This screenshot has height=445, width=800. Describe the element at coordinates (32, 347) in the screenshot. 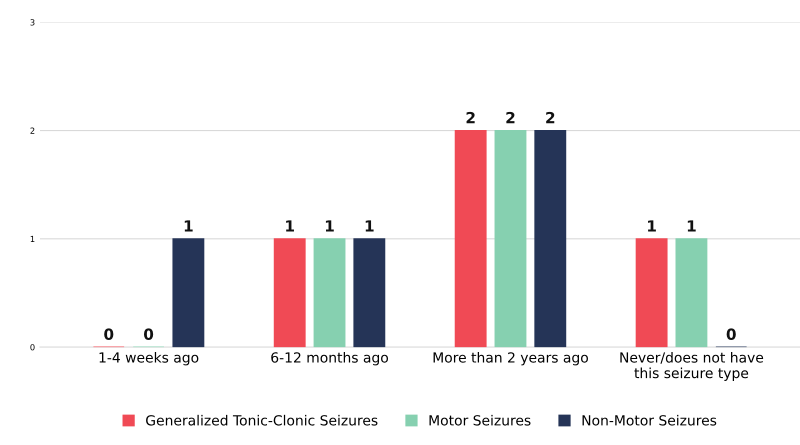

I see `y-tick-label: 0` at that location.